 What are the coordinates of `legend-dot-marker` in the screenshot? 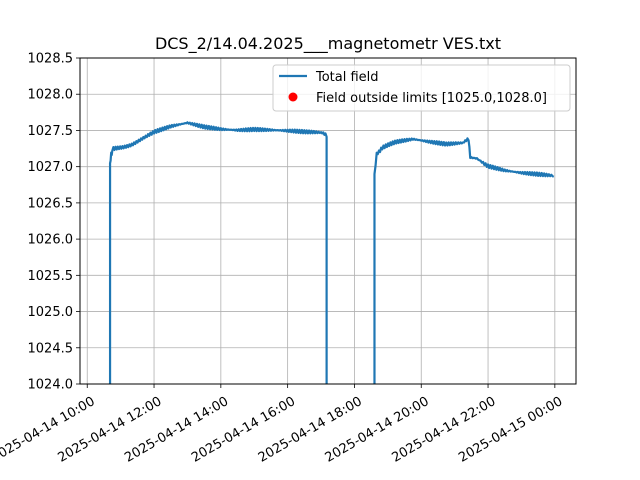 It's located at (293, 97).